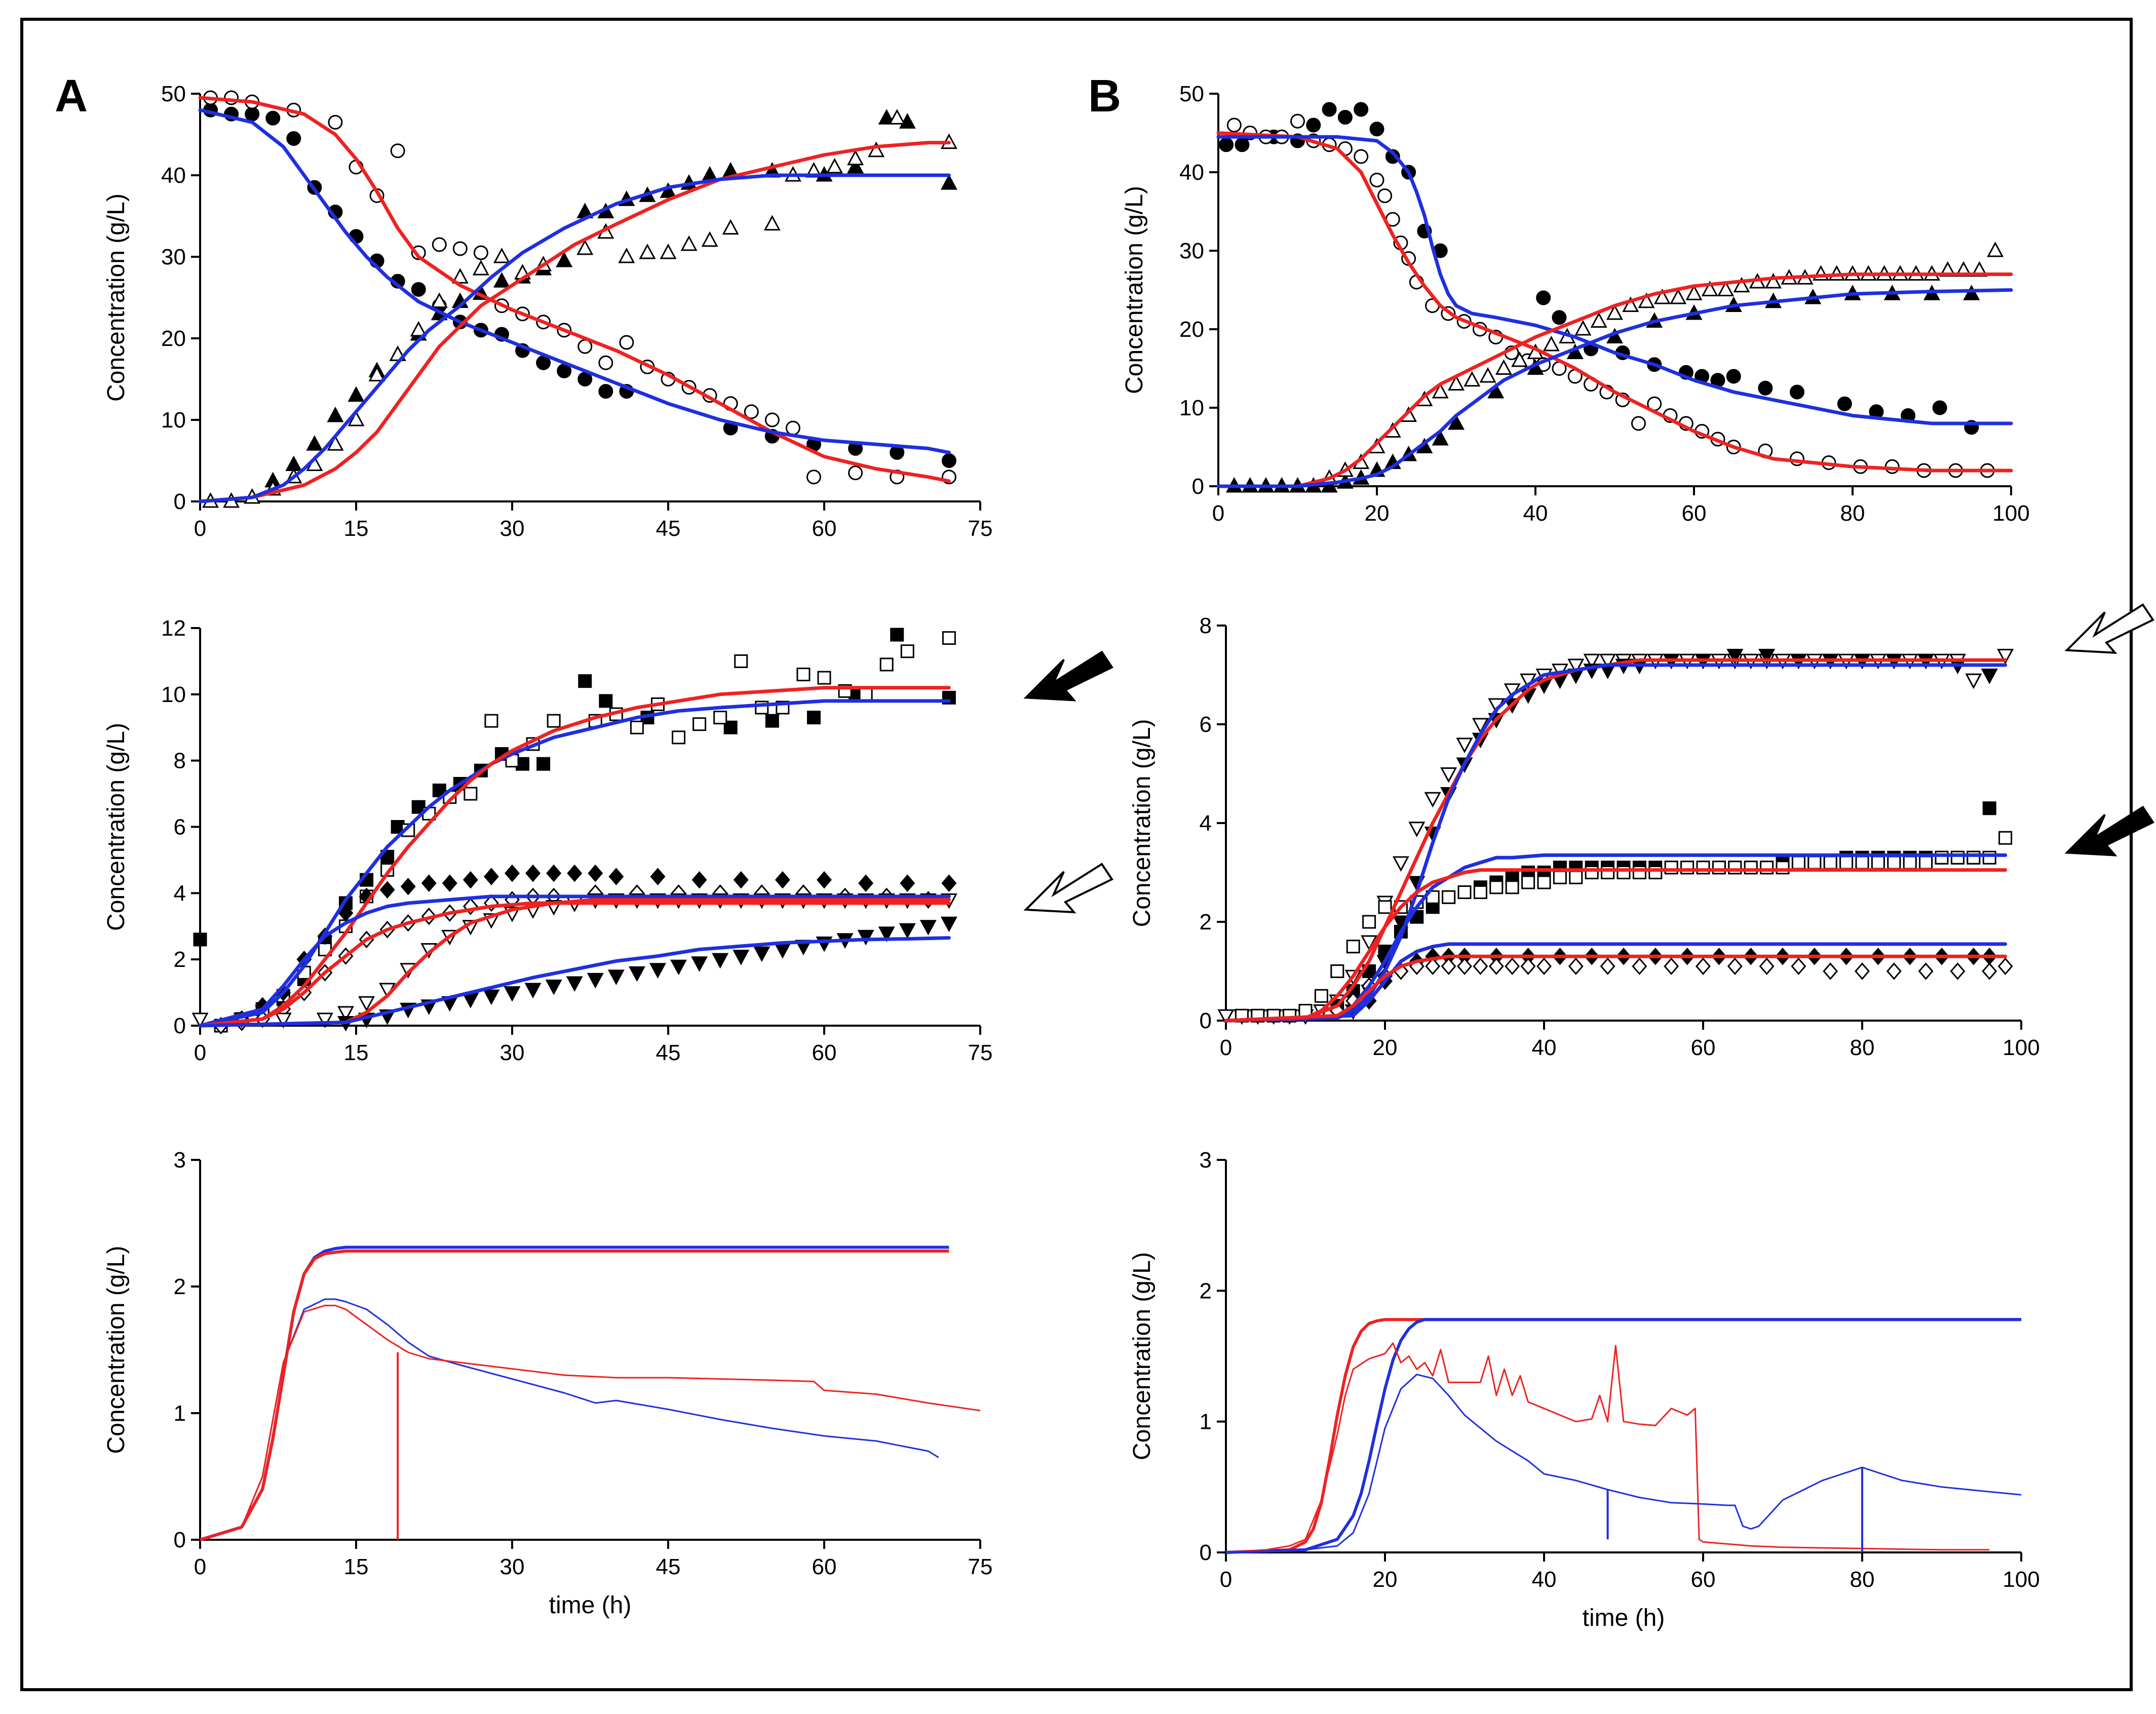  What do you see at coordinates (1191, 251) in the screenshot?
I see `y-tick-label: 30` at bounding box center [1191, 251].